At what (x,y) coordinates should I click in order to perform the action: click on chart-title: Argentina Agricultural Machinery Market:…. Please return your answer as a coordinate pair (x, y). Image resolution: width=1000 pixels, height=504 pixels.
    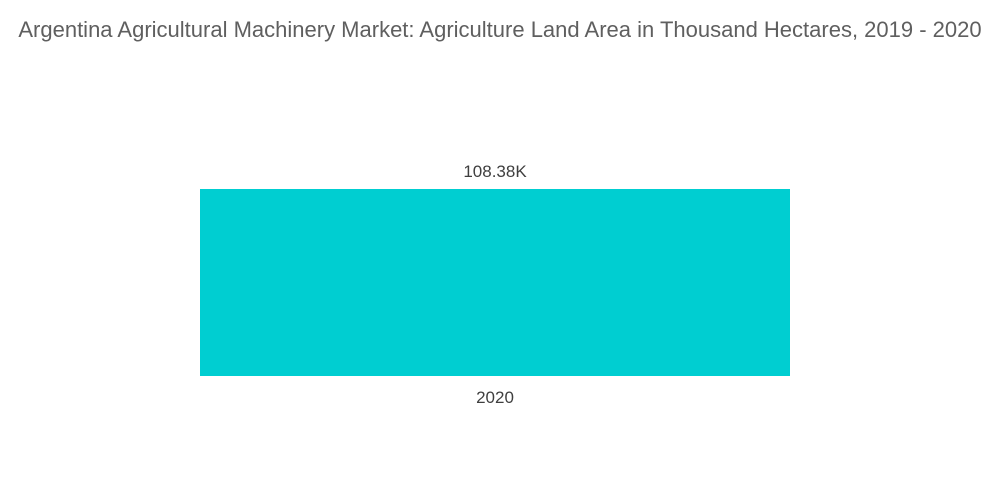
    Looking at the image, I should click on (500, 29).